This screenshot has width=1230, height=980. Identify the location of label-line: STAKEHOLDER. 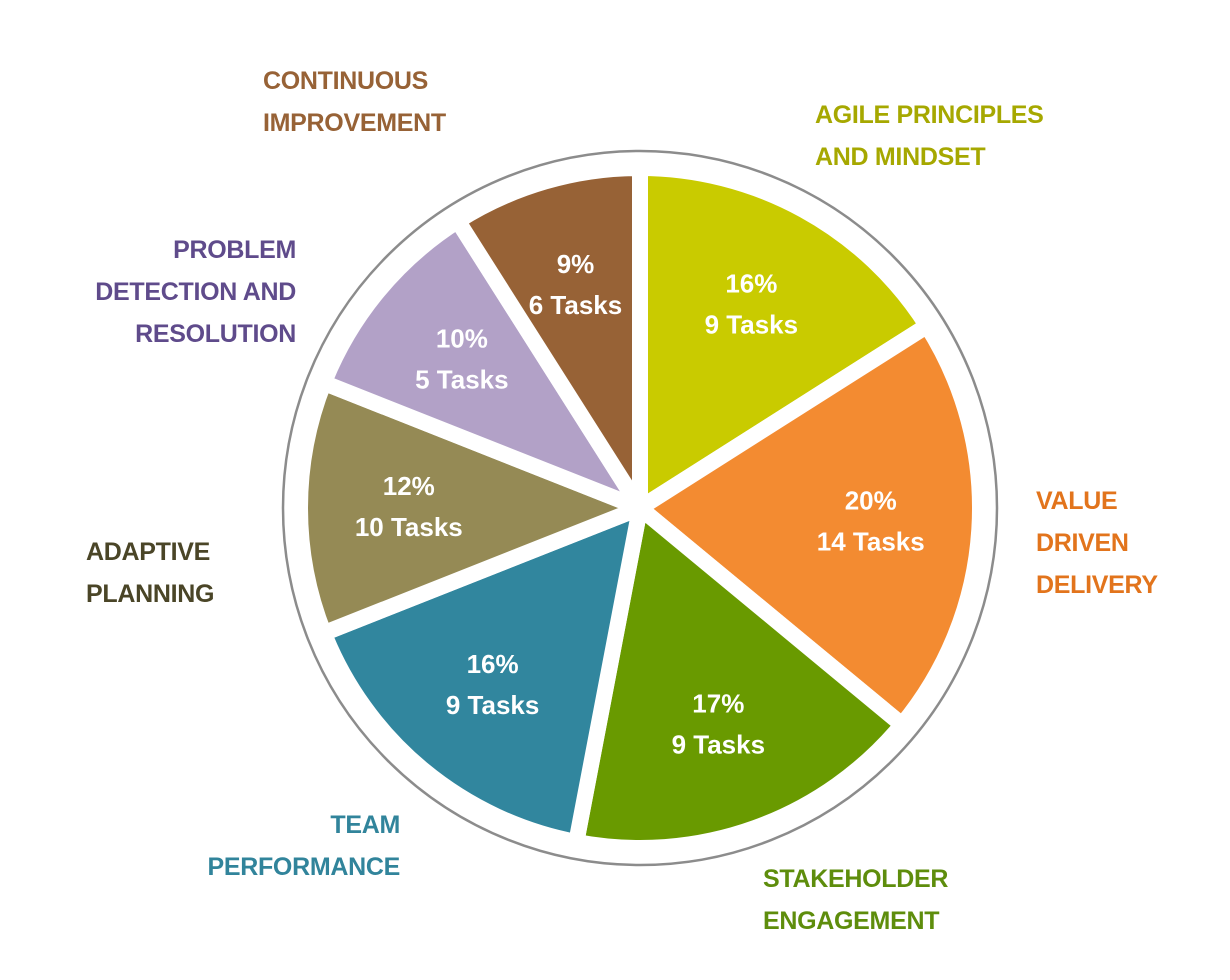
(856, 879).